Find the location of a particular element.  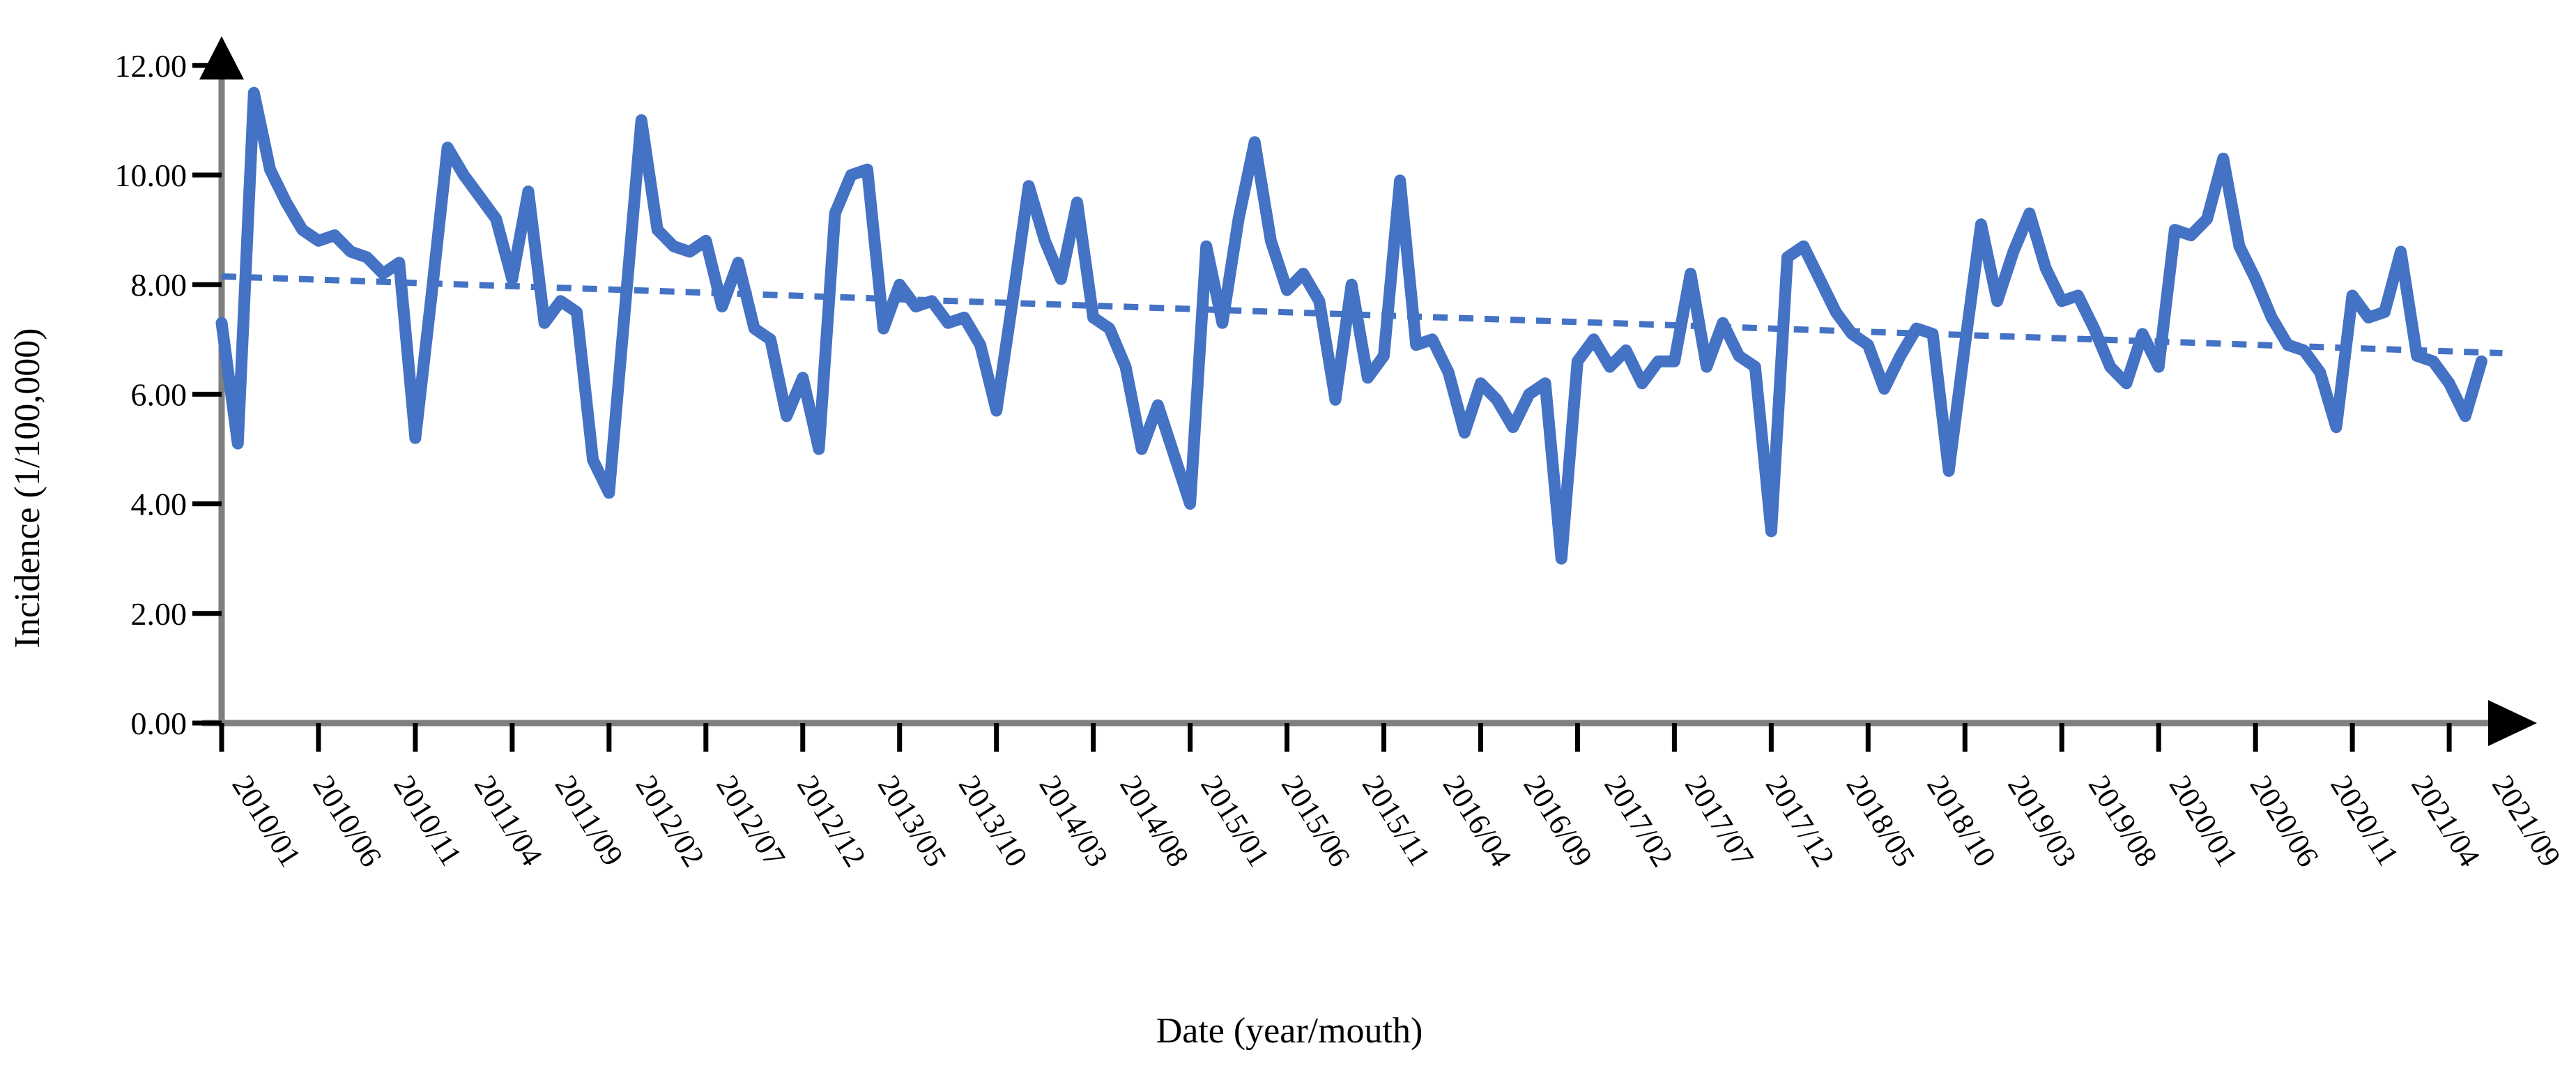

x-tick-label: 2010/01 is located at coordinates (267, 820).